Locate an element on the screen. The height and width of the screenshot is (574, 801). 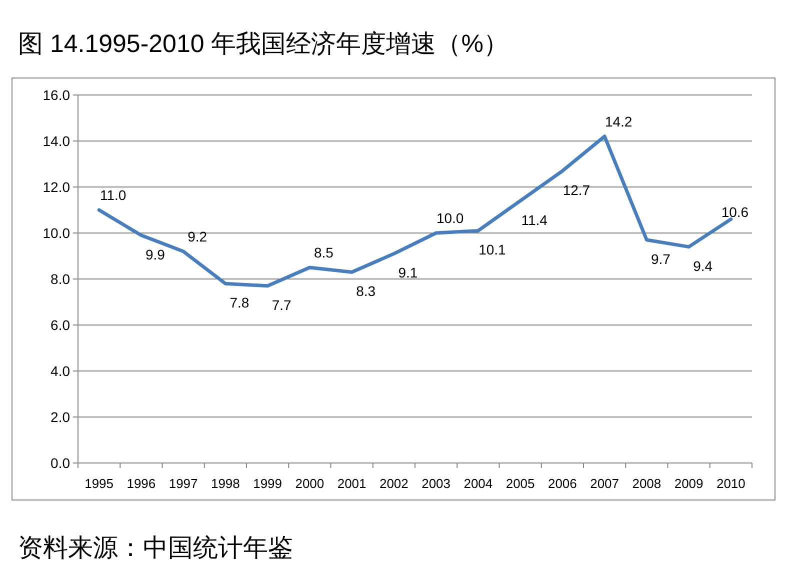
data-label: 12.7 is located at coordinates (576, 190).